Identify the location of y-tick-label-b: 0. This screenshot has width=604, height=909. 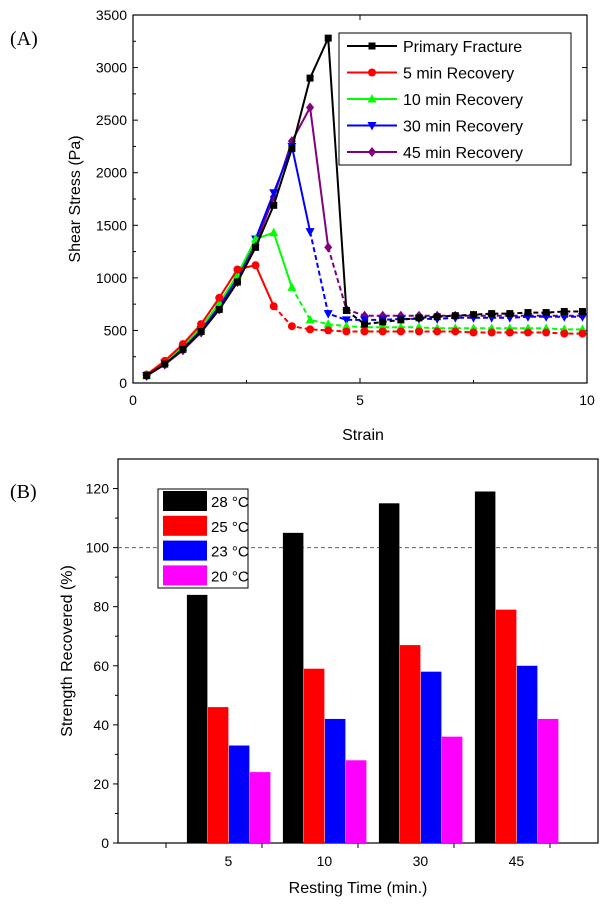
(105, 843).